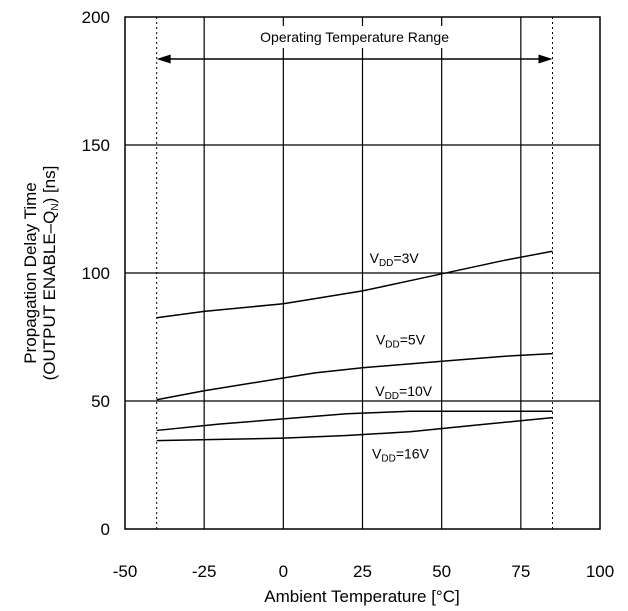 The height and width of the screenshot is (611, 628). What do you see at coordinates (100, 401) in the screenshot?
I see `y-tick-label: 50` at bounding box center [100, 401].